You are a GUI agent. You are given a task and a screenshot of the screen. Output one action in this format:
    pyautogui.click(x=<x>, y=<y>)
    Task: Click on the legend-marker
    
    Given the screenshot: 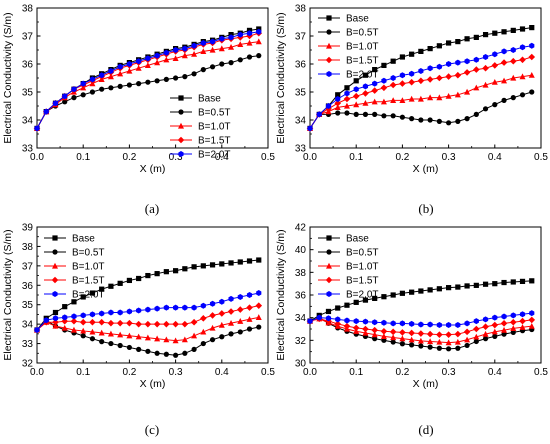 What is the action you would take?
    pyautogui.click(x=55, y=252)
    